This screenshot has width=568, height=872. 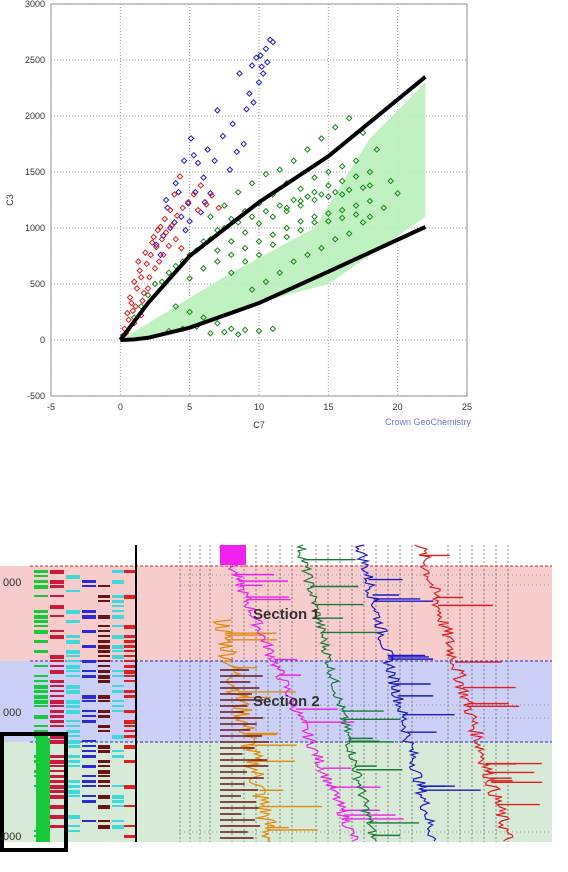 What do you see at coordinates (35, 60) in the screenshot?
I see `y-tick-label: 2500` at bounding box center [35, 60].